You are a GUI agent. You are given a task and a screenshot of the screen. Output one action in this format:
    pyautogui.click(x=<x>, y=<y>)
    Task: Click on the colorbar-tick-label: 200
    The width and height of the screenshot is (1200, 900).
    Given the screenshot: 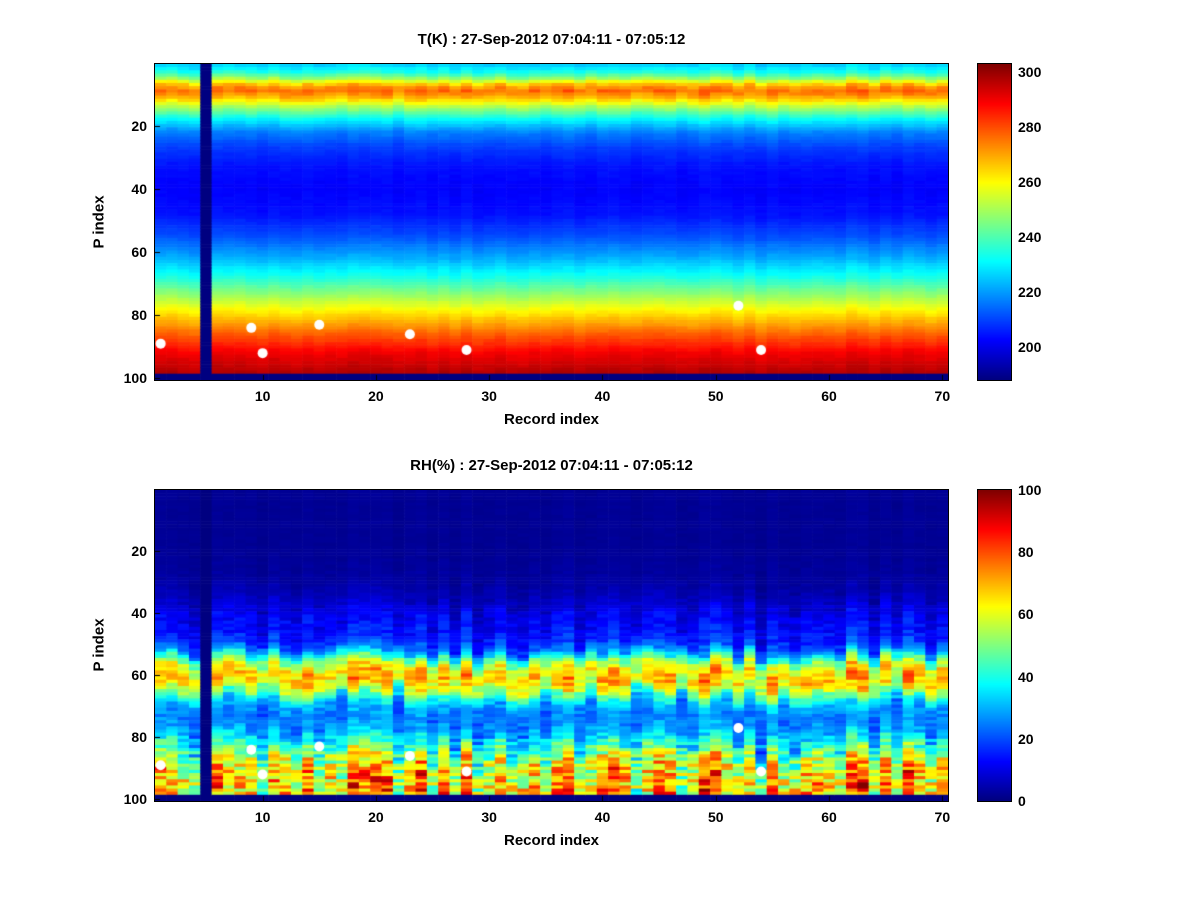 What is the action you would take?
    pyautogui.click(x=1030, y=347)
    